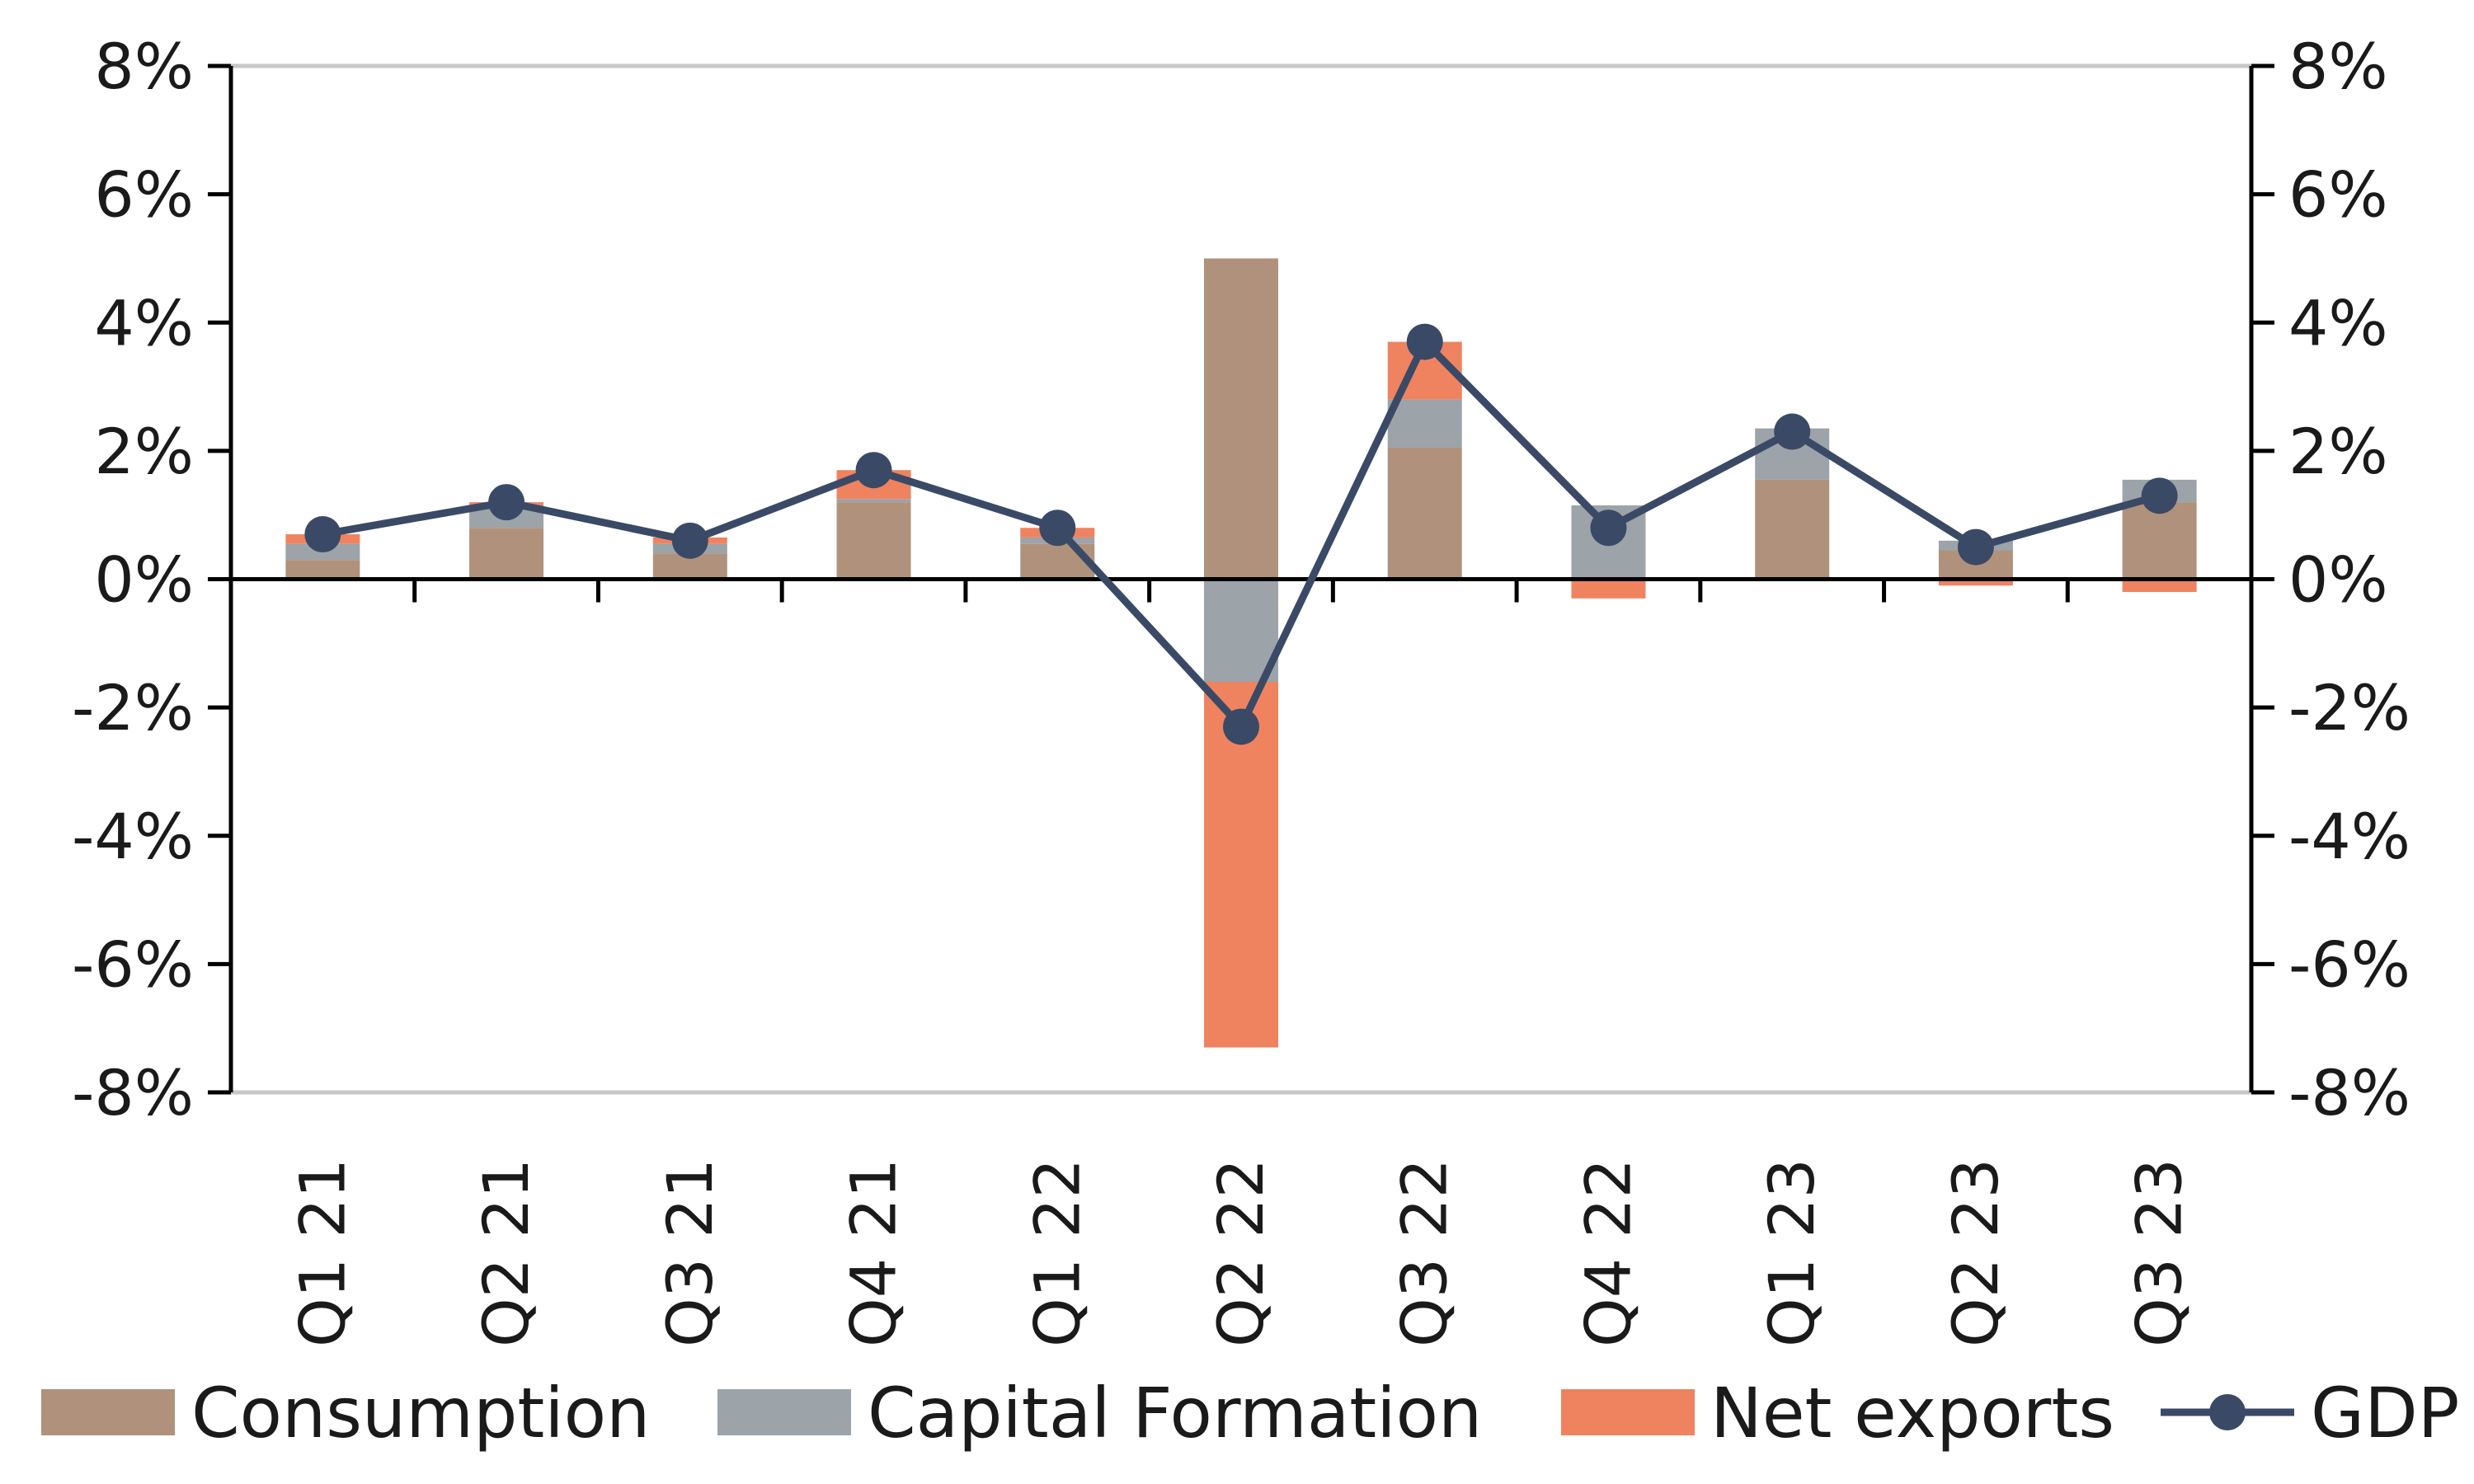 This screenshot has height=1484, width=2474. I want to click on legend-swatch-capital-formation, so click(784, 1412).